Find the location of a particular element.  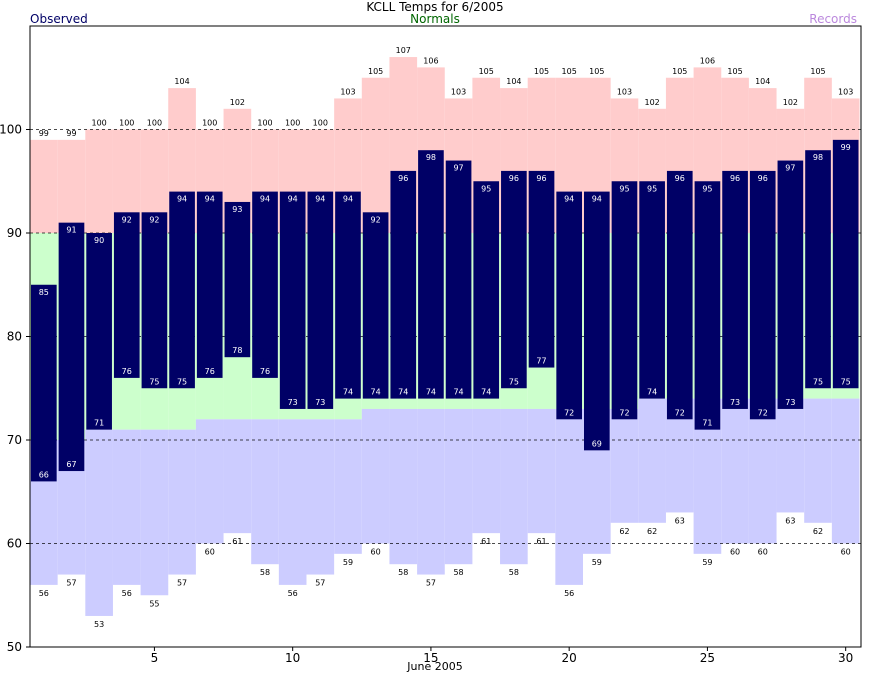

observed-high-label: 97 is located at coordinates (790, 168).